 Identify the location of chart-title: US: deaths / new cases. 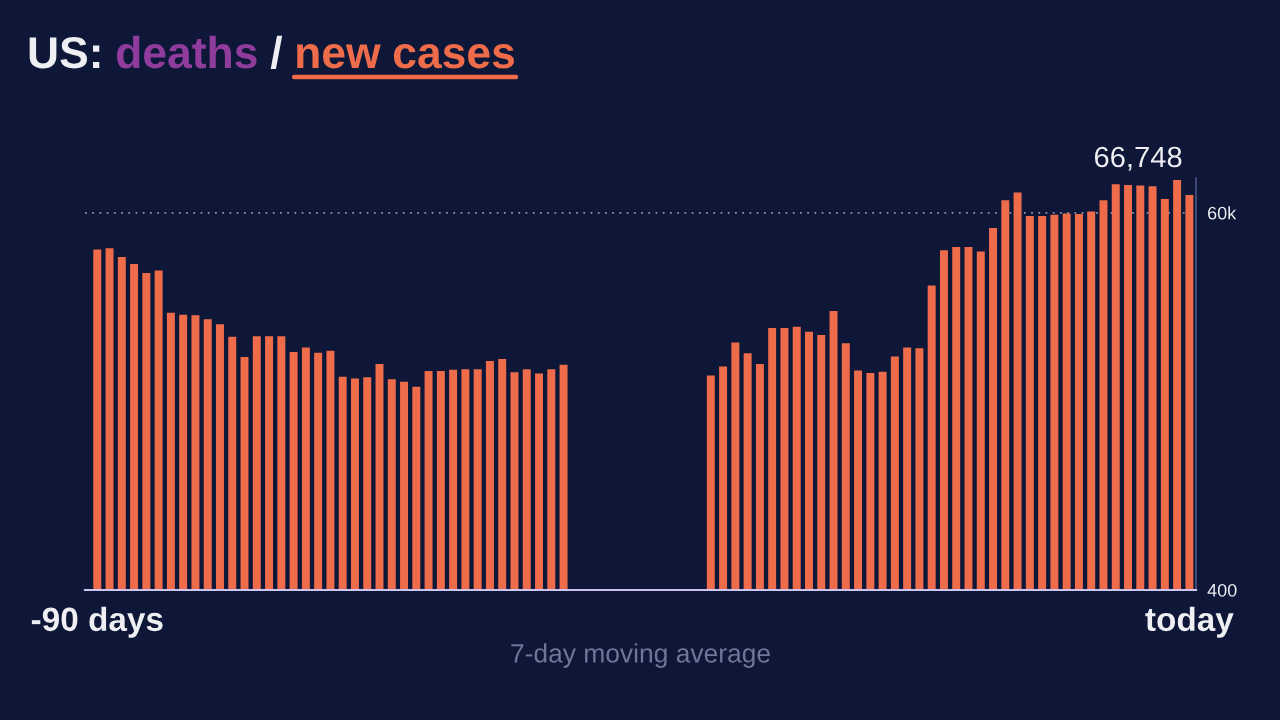
(271, 52).